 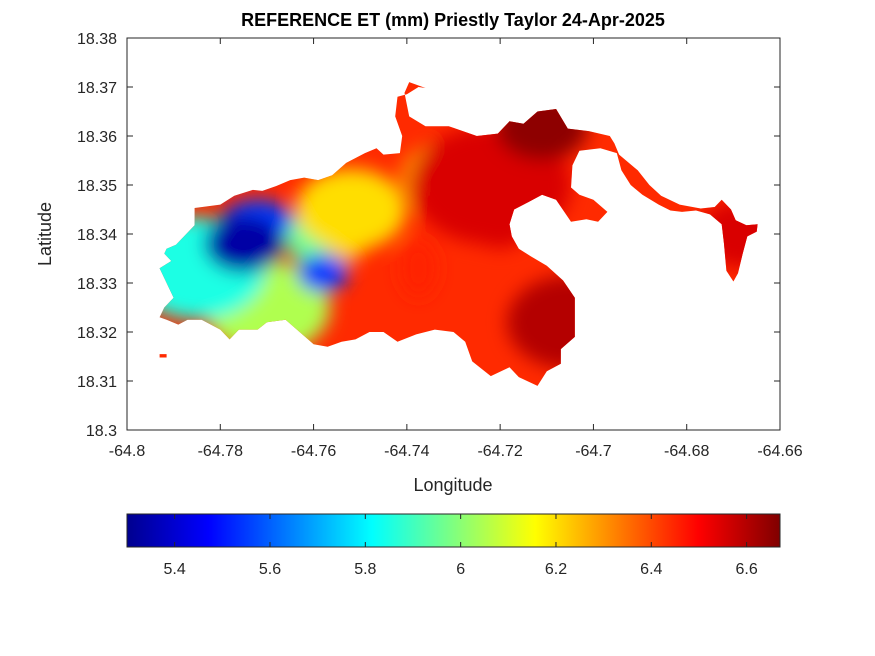 I want to click on colorbar-tick-label: 6.6, so click(x=747, y=569).